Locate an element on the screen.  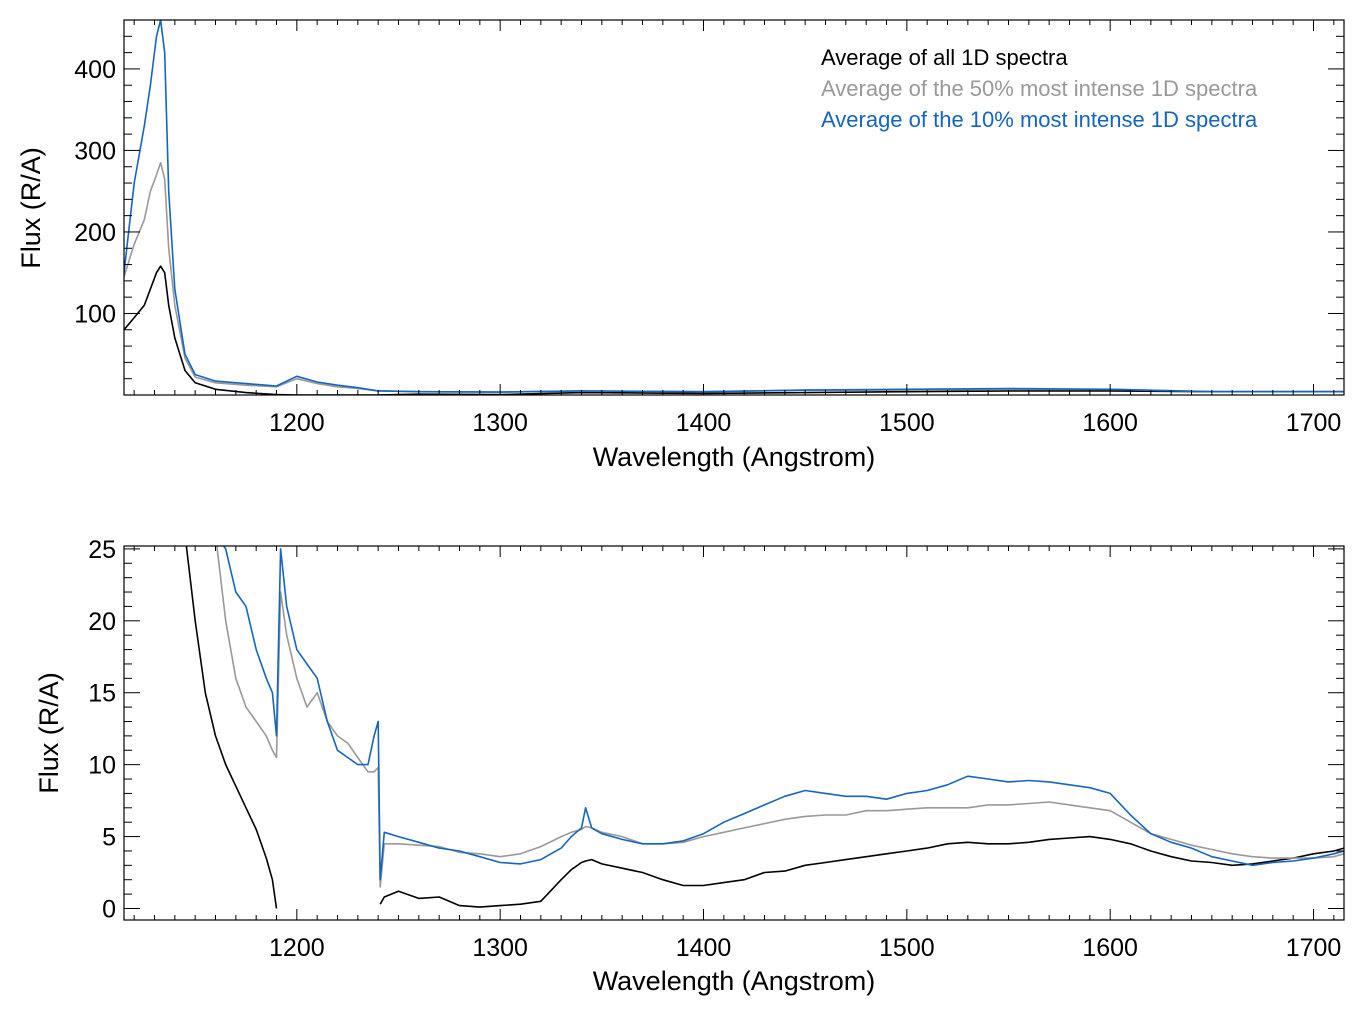
y-tick-label: 300 is located at coordinates (95, 151).